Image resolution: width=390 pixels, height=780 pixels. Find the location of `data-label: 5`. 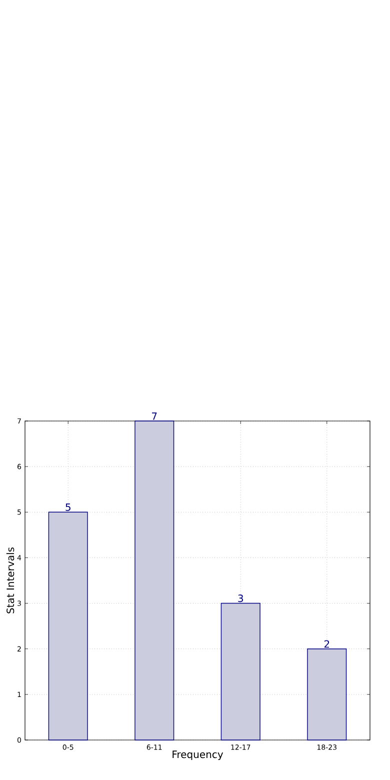

data-label: 5 is located at coordinates (68, 507).